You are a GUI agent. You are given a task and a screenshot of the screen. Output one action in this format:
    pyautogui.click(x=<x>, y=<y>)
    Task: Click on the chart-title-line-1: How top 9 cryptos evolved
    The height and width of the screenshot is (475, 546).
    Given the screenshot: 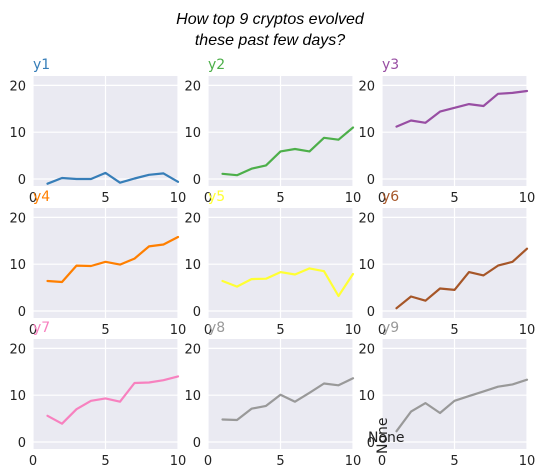 What is the action you would take?
    pyautogui.click(x=270, y=19)
    